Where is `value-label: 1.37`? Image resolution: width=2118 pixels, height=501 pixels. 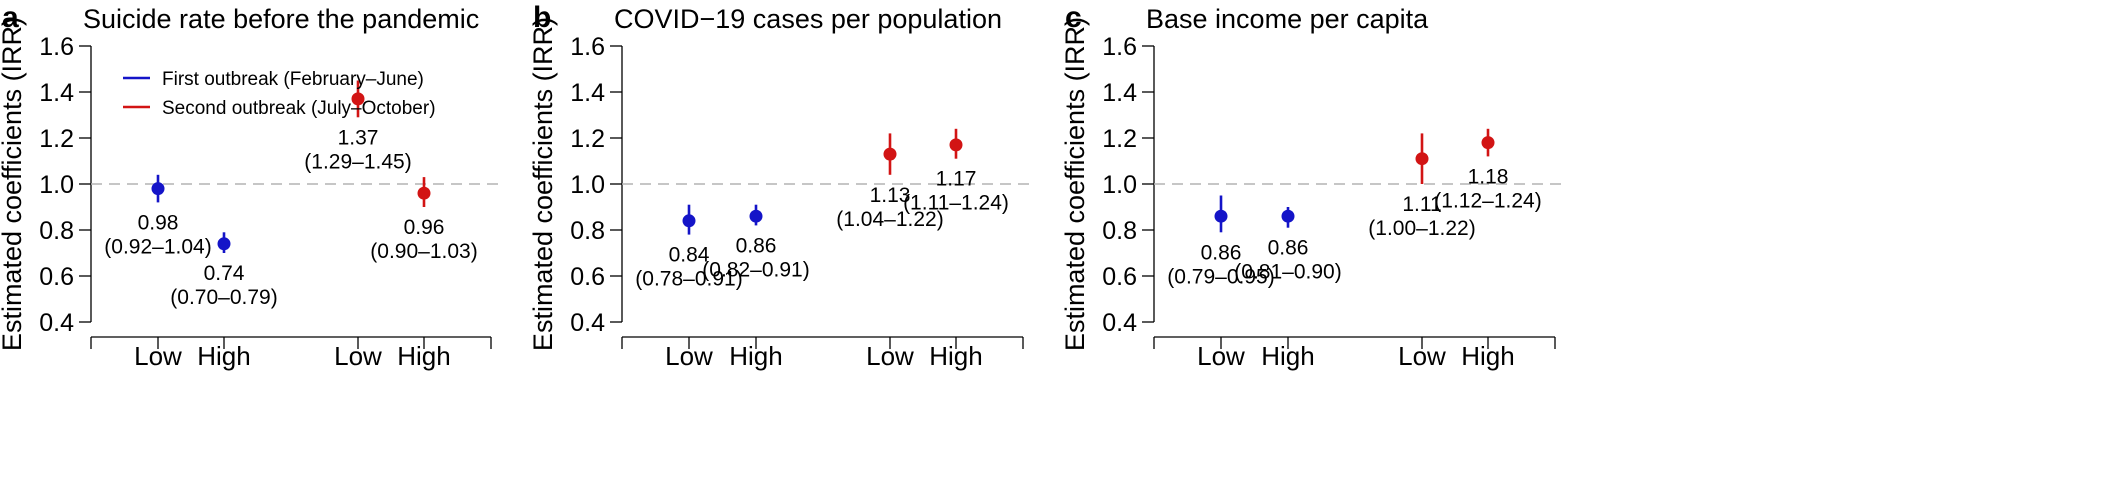
value-label: 1.37 is located at coordinates (358, 137).